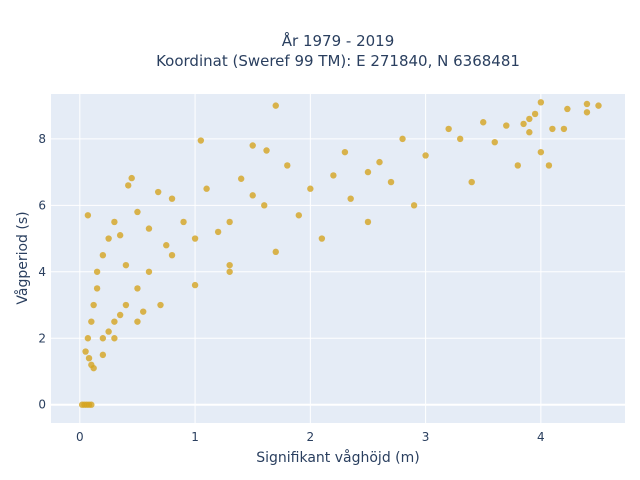 This screenshot has width=640, height=480. What do you see at coordinates (42, 272) in the screenshot?
I see `y-tick-label: 4` at bounding box center [42, 272].